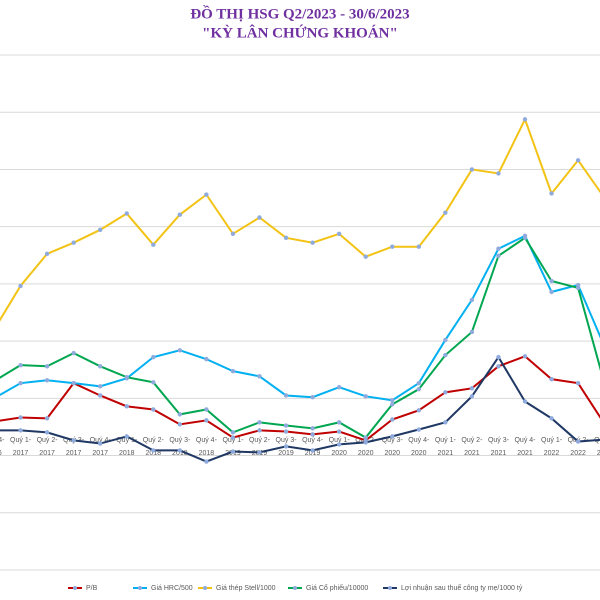 This screenshot has width=600, height=600. I want to click on chart-subtitle: "KỲ LÂN CHỨNG KHOÁN", so click(300, 32).